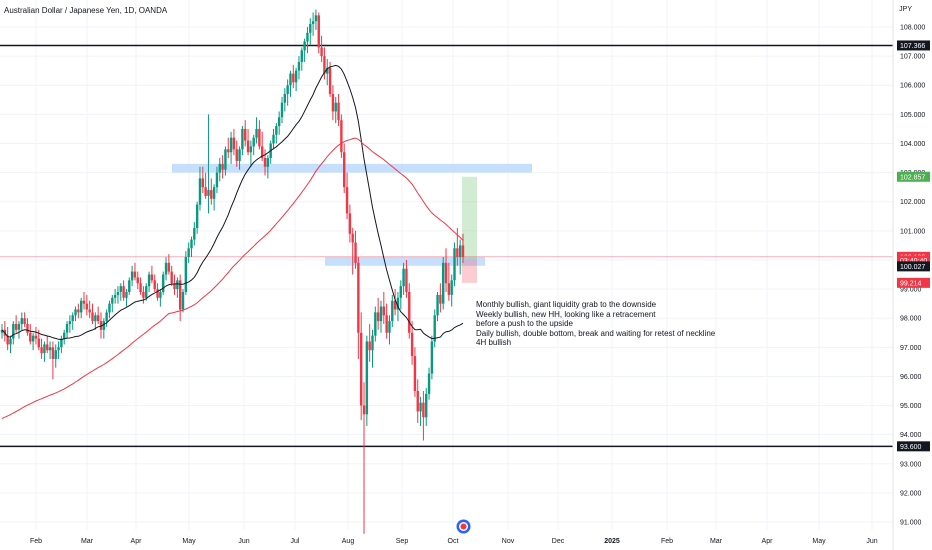 This screenshot has height=550, width=932. I want to click on zones, so click(352, 214).